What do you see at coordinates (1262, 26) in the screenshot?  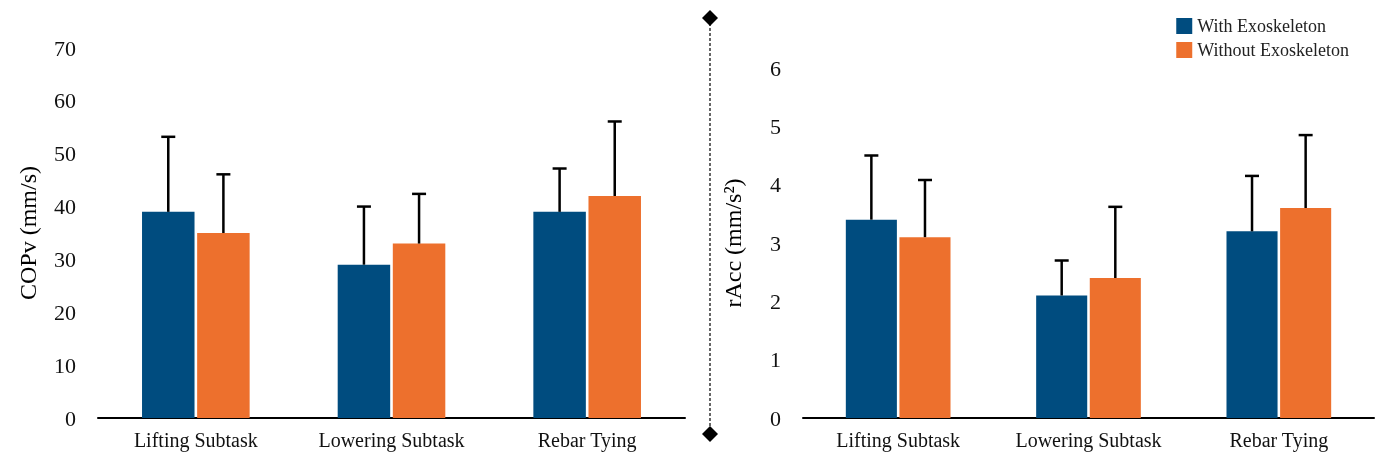 I see `legend-label: With Exoskeleton` at bounding box center [1262, 26].